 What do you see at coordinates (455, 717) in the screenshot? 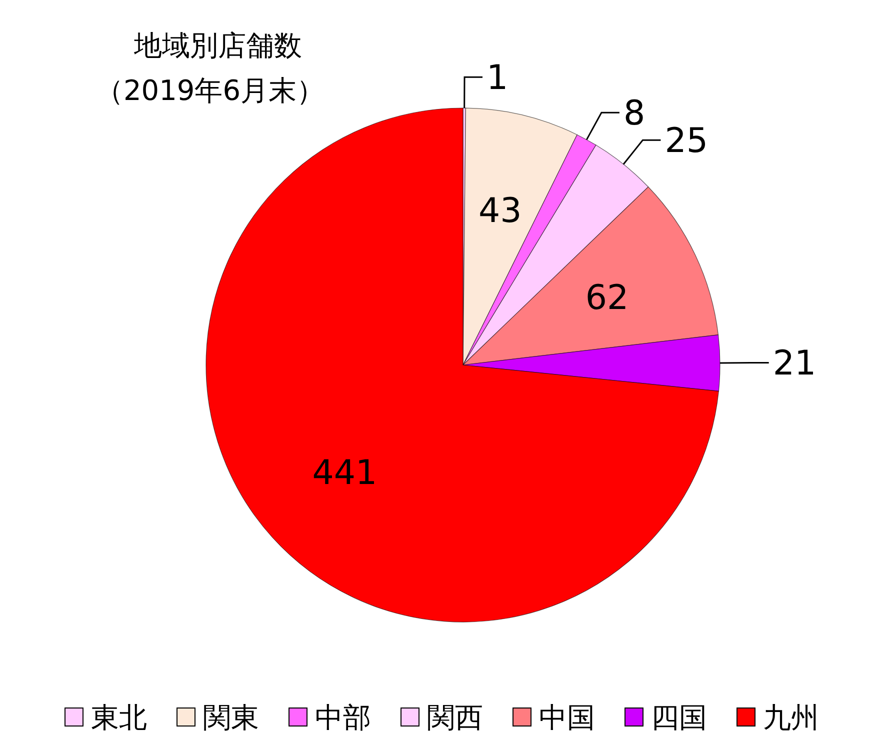
I see `legend-label: 関西` at bounding box center [455, 717].